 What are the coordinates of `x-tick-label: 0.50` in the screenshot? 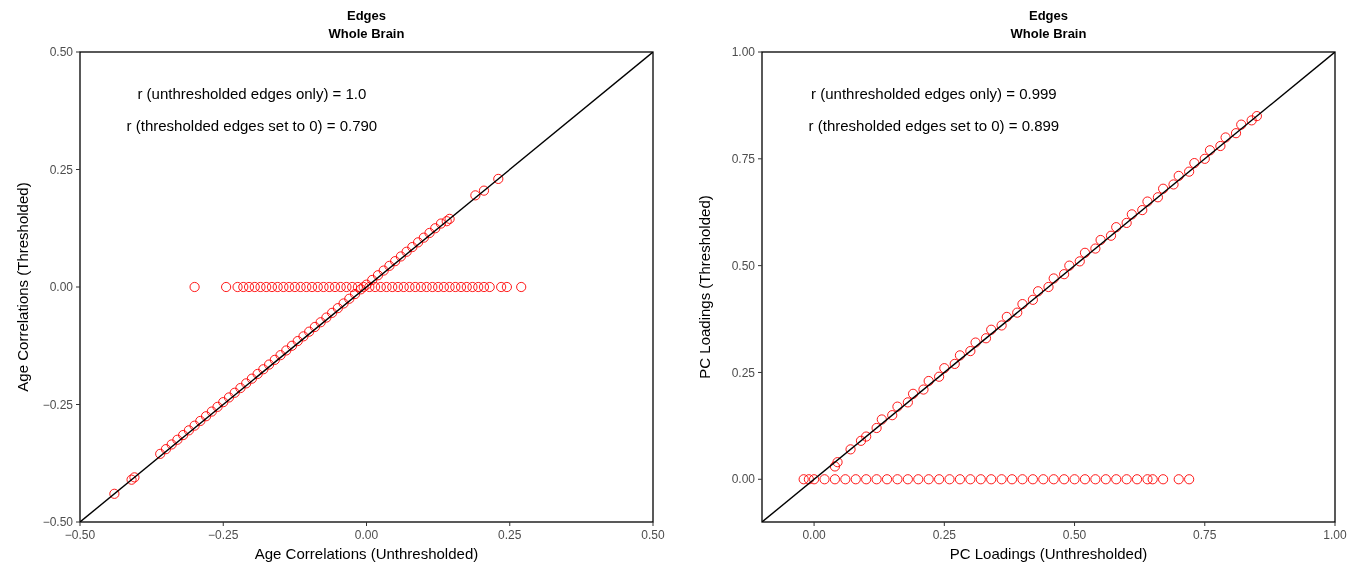 It's located at (1074, 535).